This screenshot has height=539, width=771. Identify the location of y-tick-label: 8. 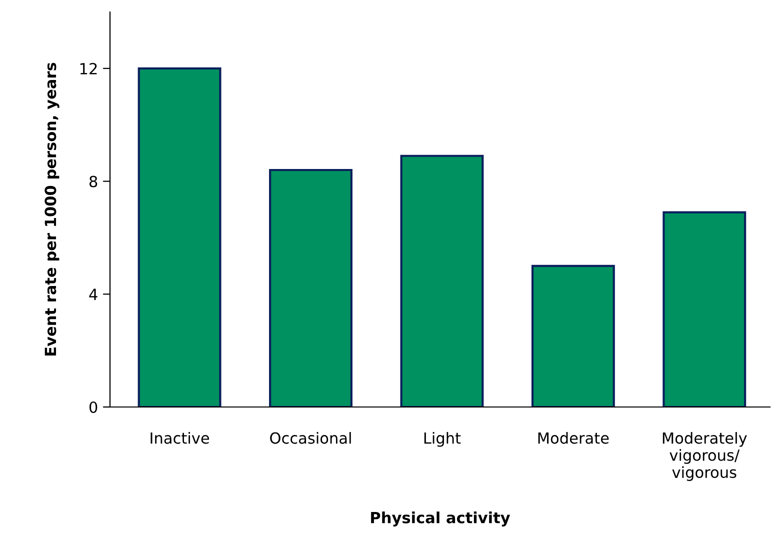
(94, 182).